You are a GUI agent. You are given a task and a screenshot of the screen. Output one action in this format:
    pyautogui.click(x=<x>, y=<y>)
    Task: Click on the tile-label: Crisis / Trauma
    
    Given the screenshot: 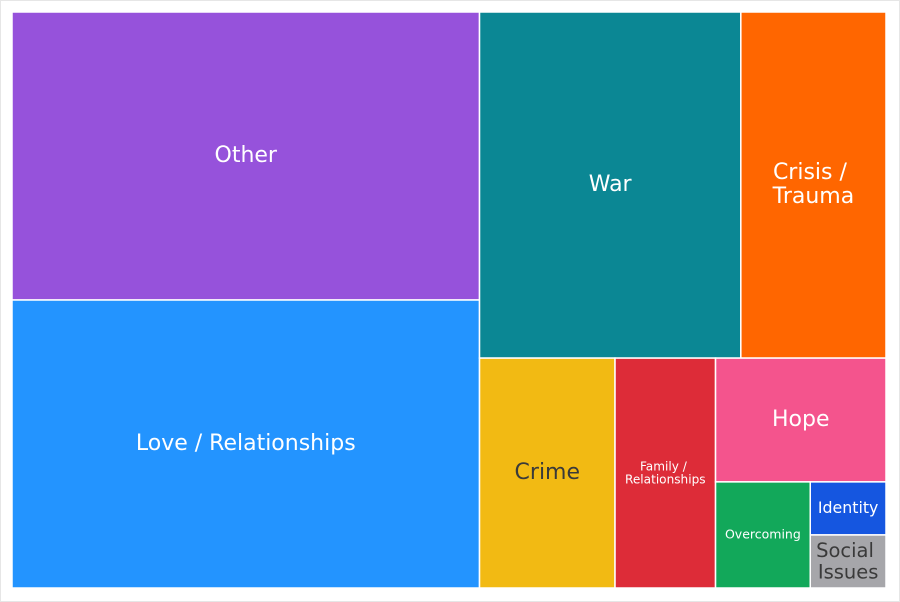 What is the action you would take?
    pyautogui.click(x=813, y=184)
    